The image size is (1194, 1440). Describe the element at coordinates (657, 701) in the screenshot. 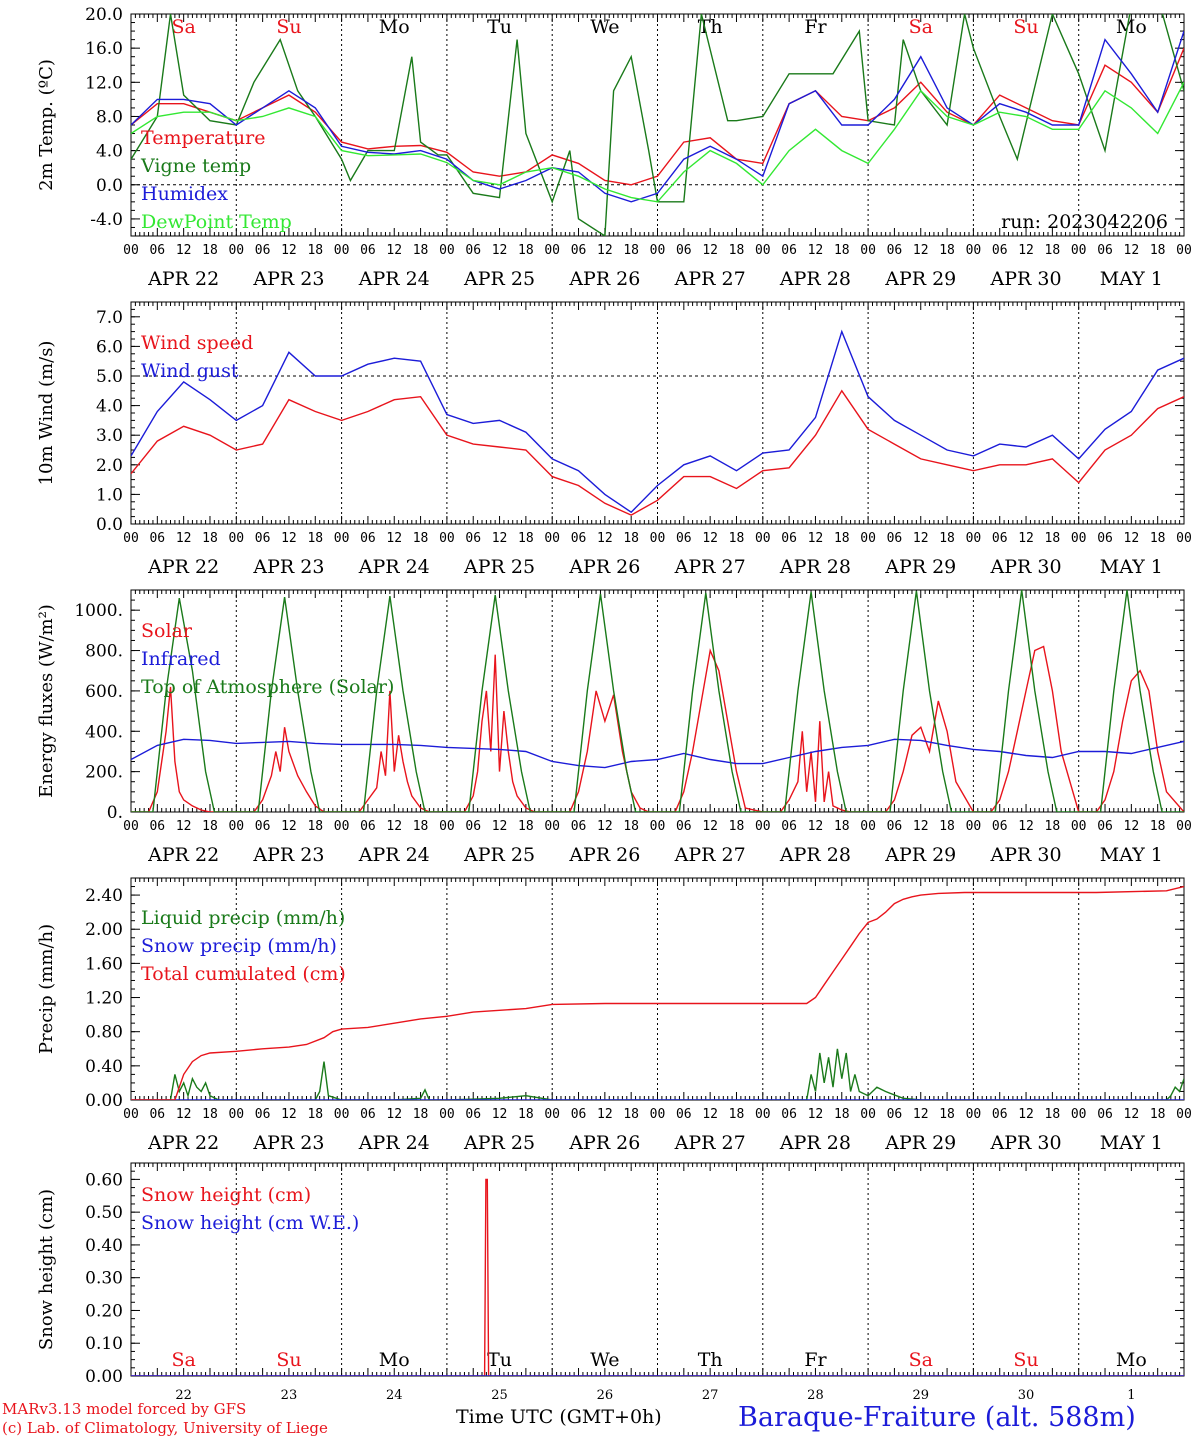

I see `series-line-top-of-atmosphere-solar` at that location.